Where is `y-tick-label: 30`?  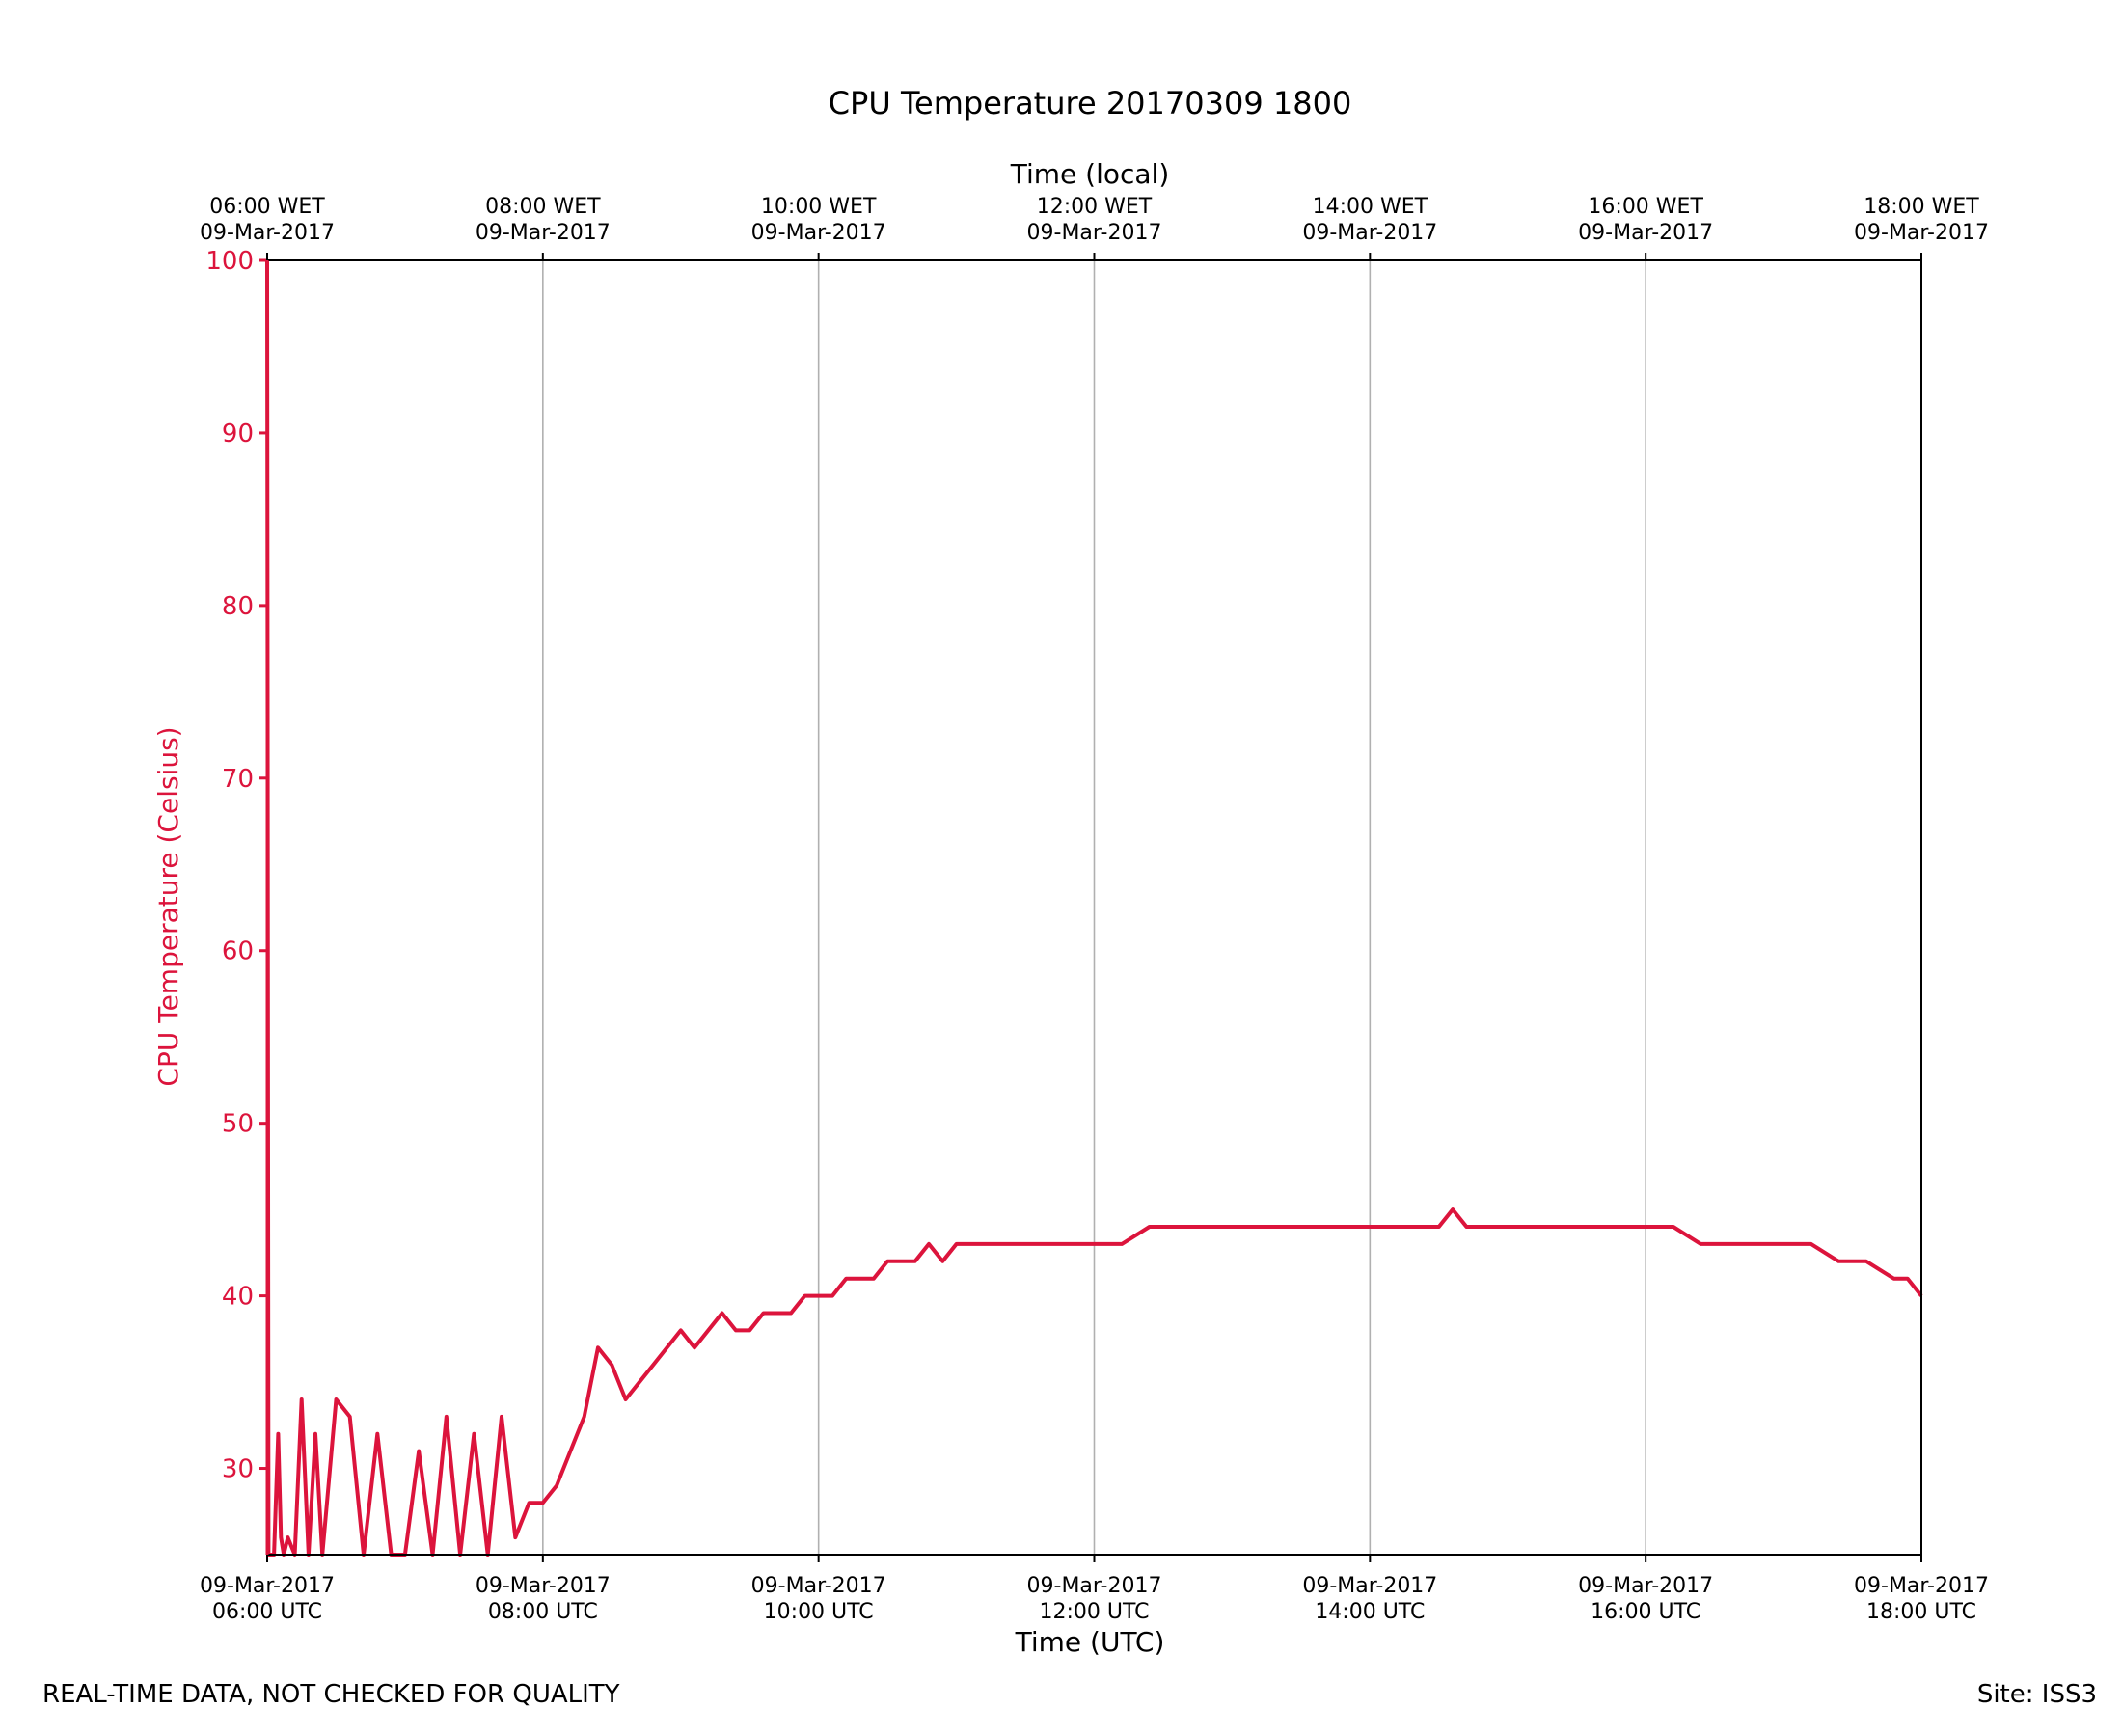 y-tick-label: 30 is located at coordinates (238, 1470).